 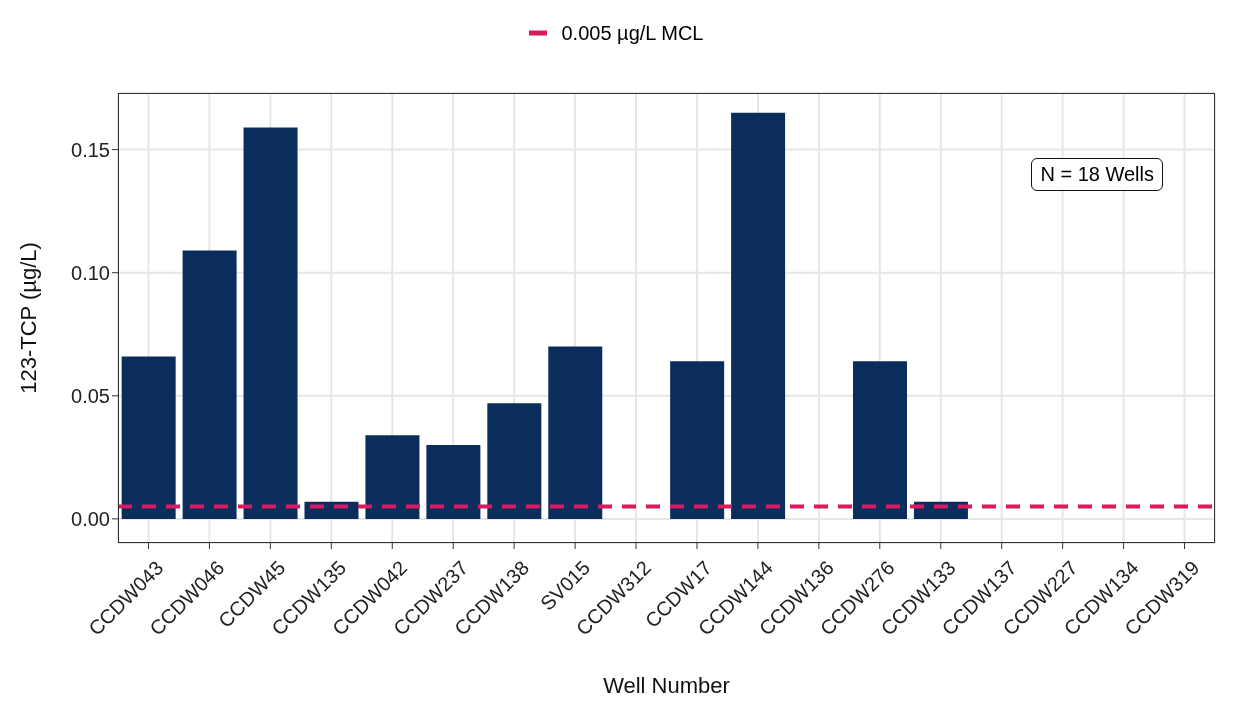 I want to click on y-tick-label: 0.05, so click(x=90, y=395).